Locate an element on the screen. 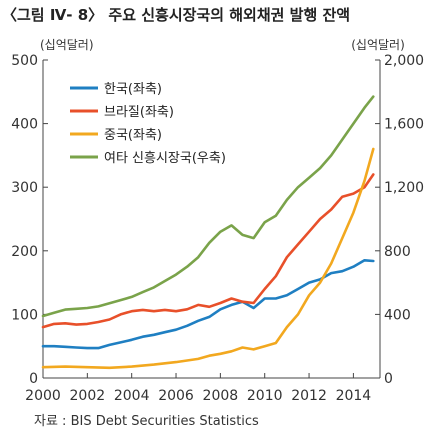 This screenshot has height=431, width=440. y-left-tick-label: 300 is located at coordinates (24, 188).